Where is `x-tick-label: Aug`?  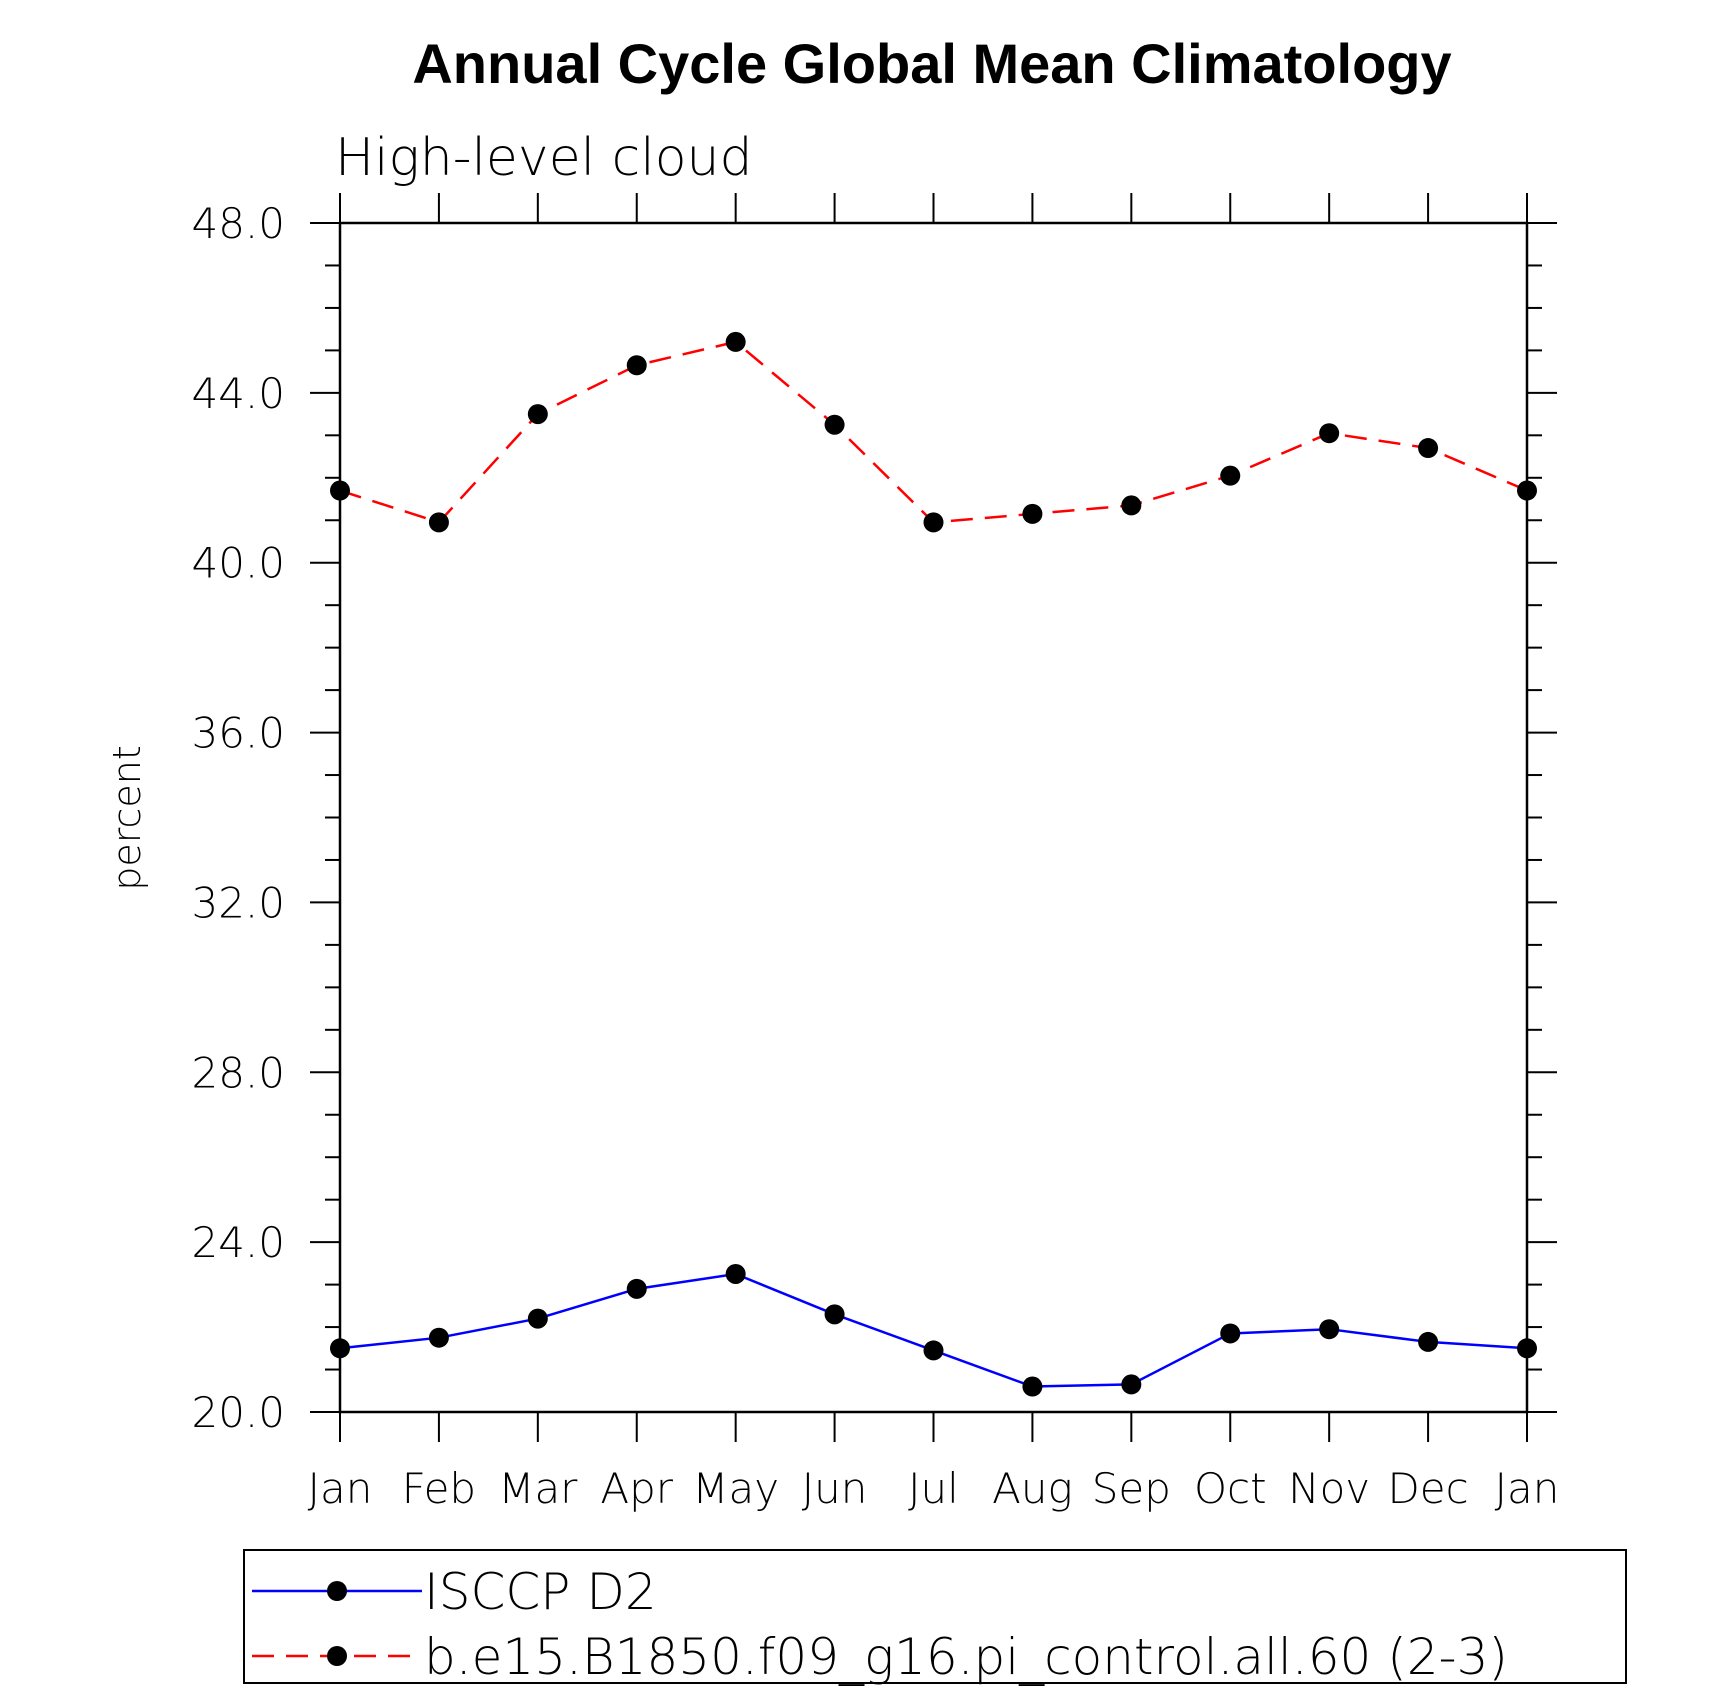
x-tick-label: Aug is located at coordinates (1032, 1488).